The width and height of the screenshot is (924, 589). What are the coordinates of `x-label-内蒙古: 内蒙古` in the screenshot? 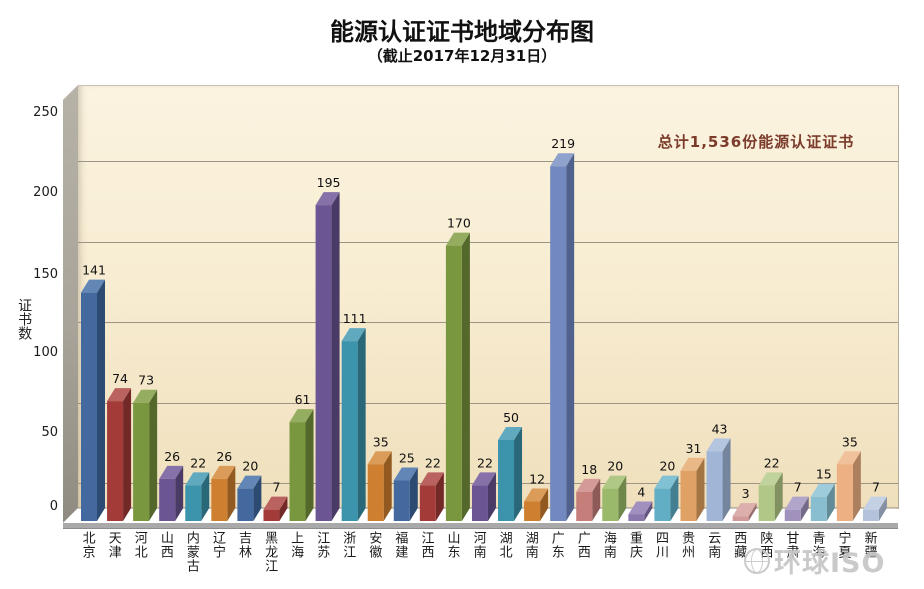 It's located at (191, 552).